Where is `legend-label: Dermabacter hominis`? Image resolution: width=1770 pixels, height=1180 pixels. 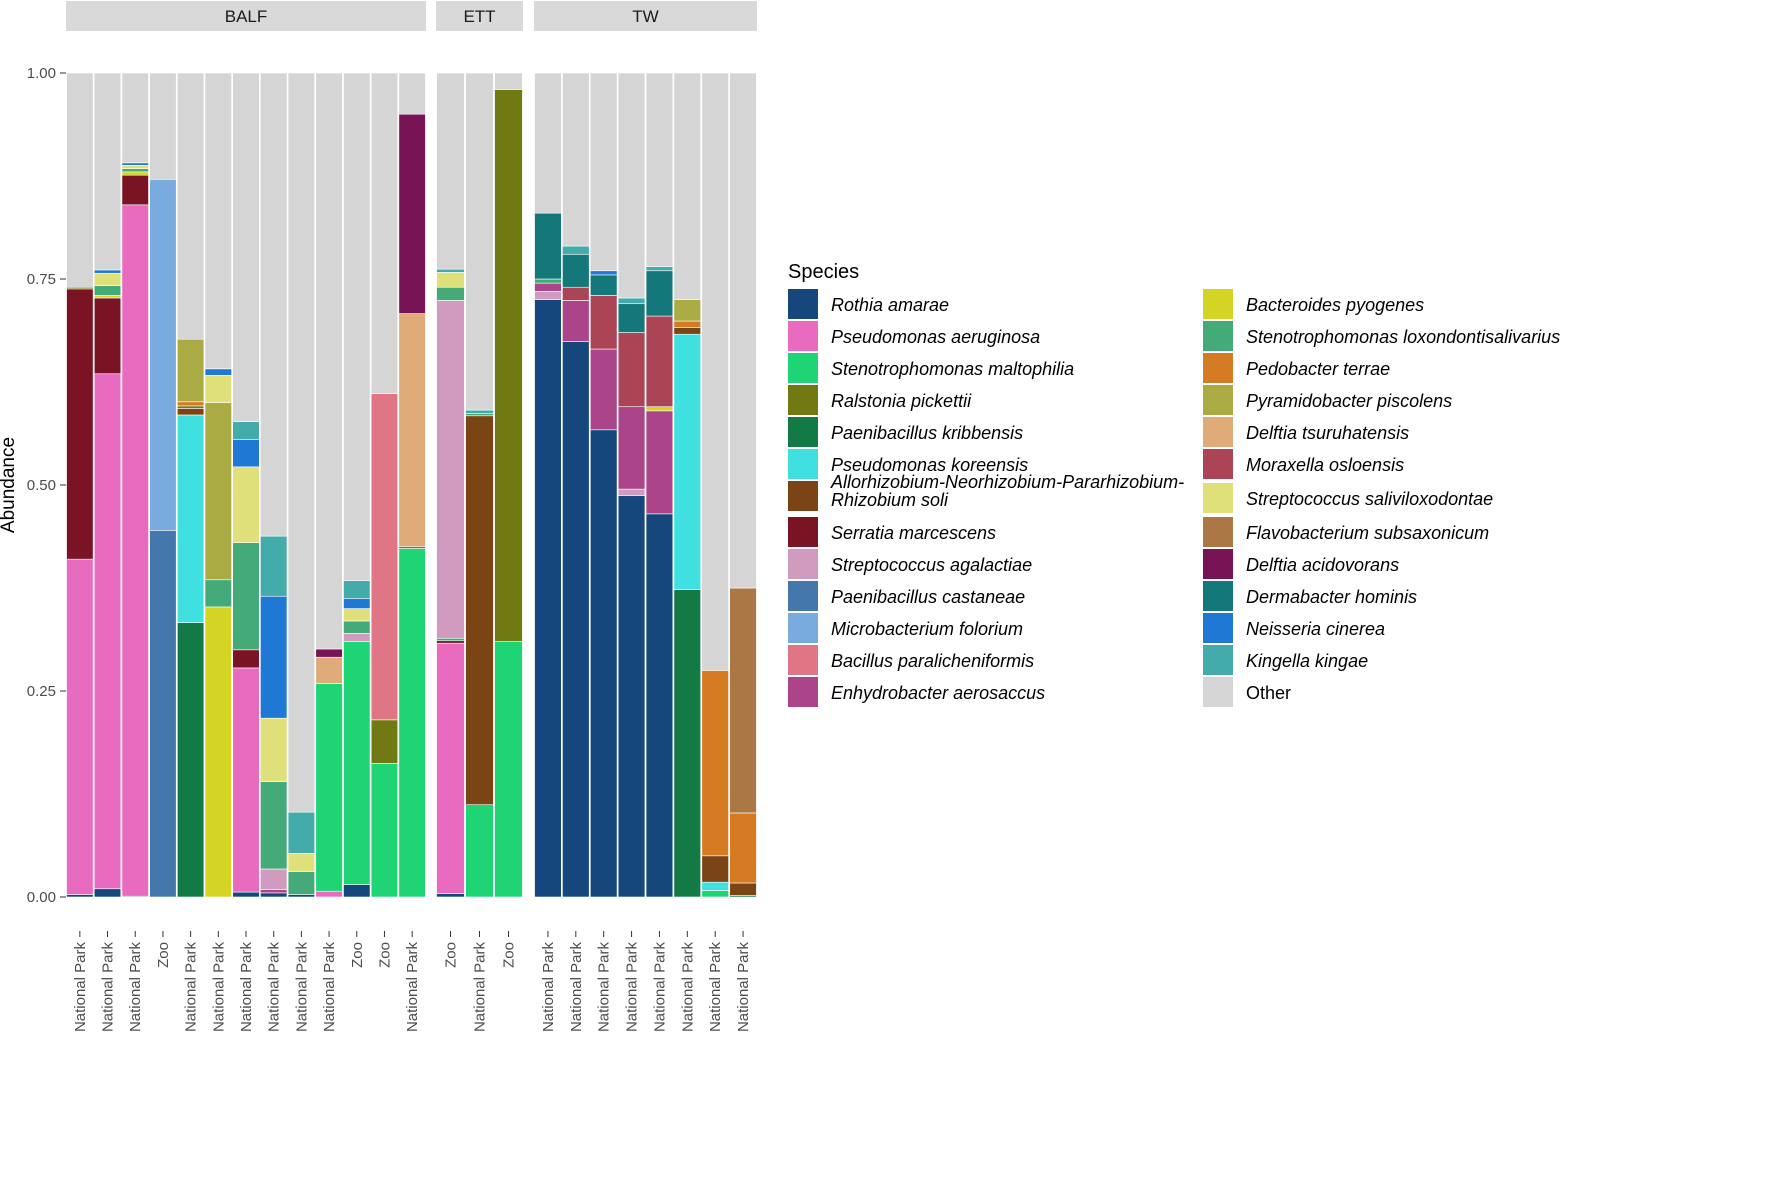 legend-label: Dermabacter hominis is located at coordinates (1331, 597).